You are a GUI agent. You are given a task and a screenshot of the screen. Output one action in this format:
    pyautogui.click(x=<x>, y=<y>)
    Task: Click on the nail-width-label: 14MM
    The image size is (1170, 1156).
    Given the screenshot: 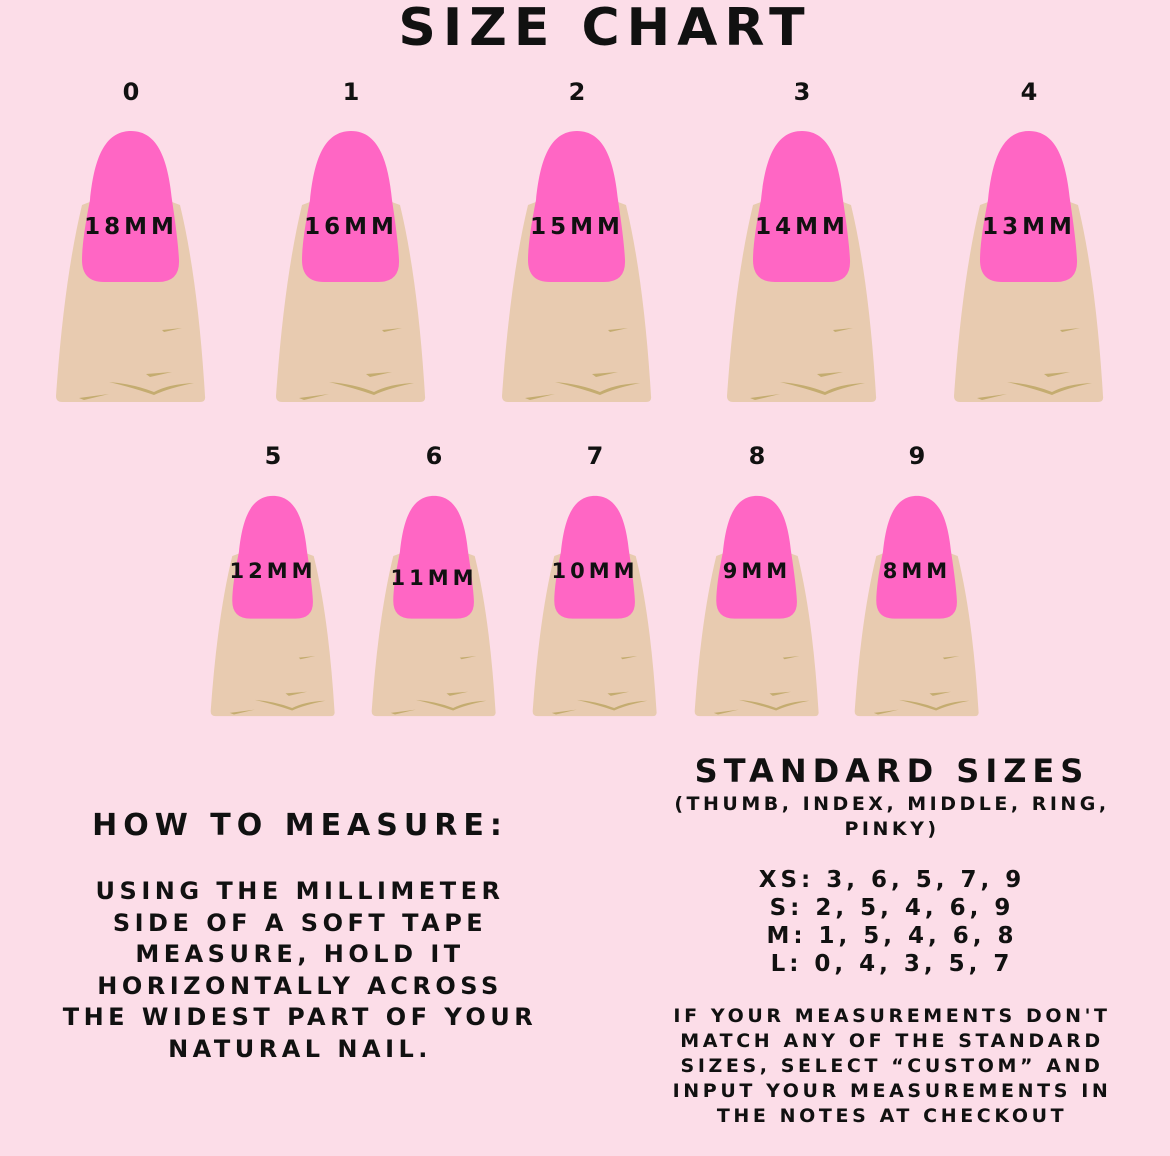 What is the action you would take?
    pyautogui.click(x=802, y=227)
    